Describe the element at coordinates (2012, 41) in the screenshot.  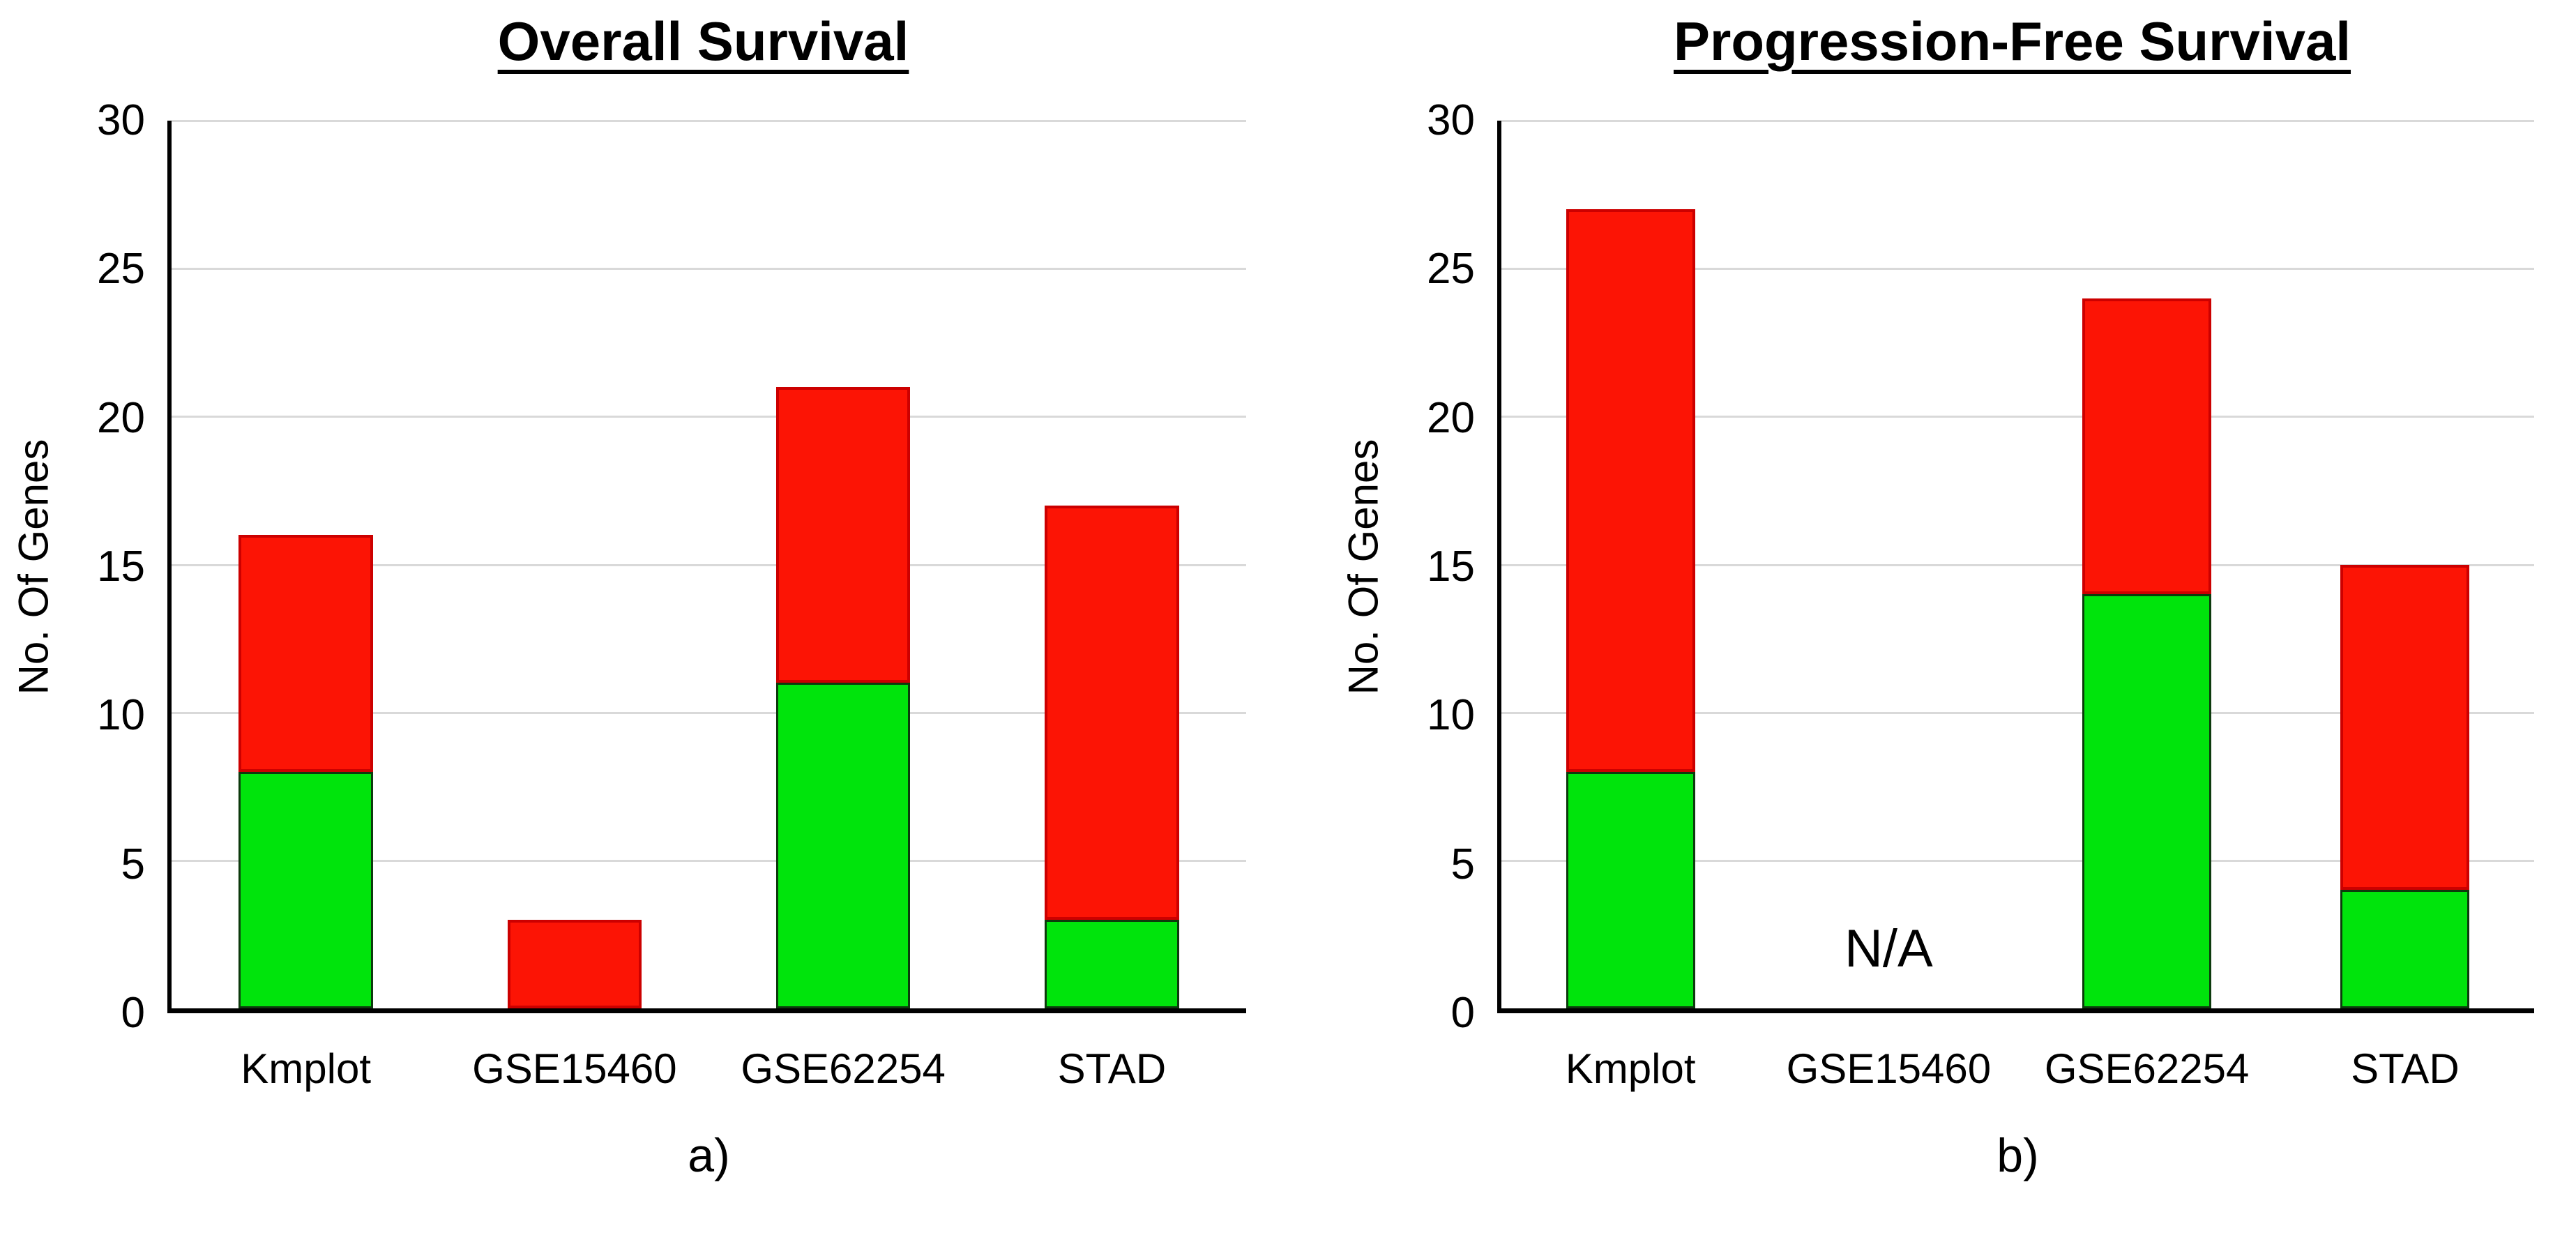
I see `progression-free-survival-title: Progression-Free Survival` at that location.